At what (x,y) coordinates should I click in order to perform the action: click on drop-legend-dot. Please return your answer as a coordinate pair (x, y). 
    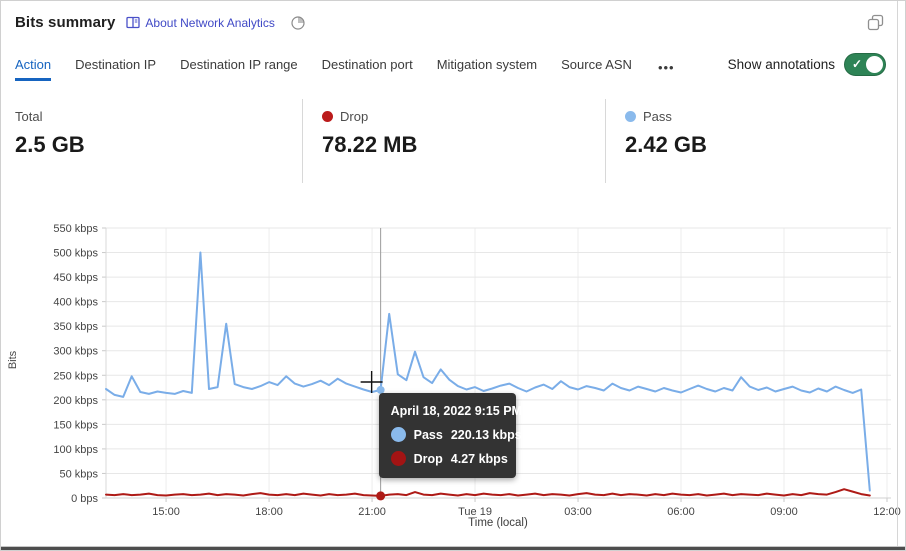
    Looking at the image, I should click on (327, 116).